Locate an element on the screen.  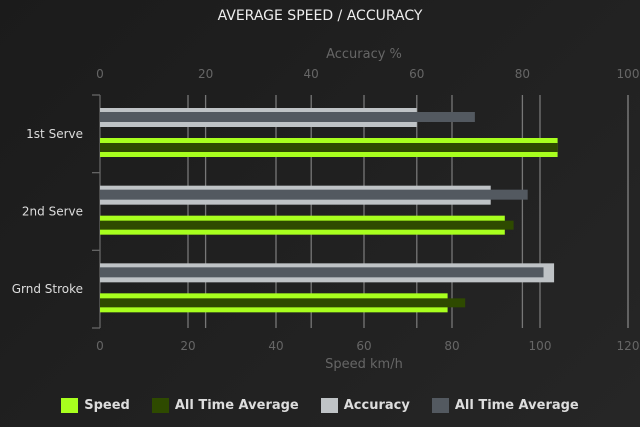
tick-label-speed: 0 is located at coordinates (100, 346).